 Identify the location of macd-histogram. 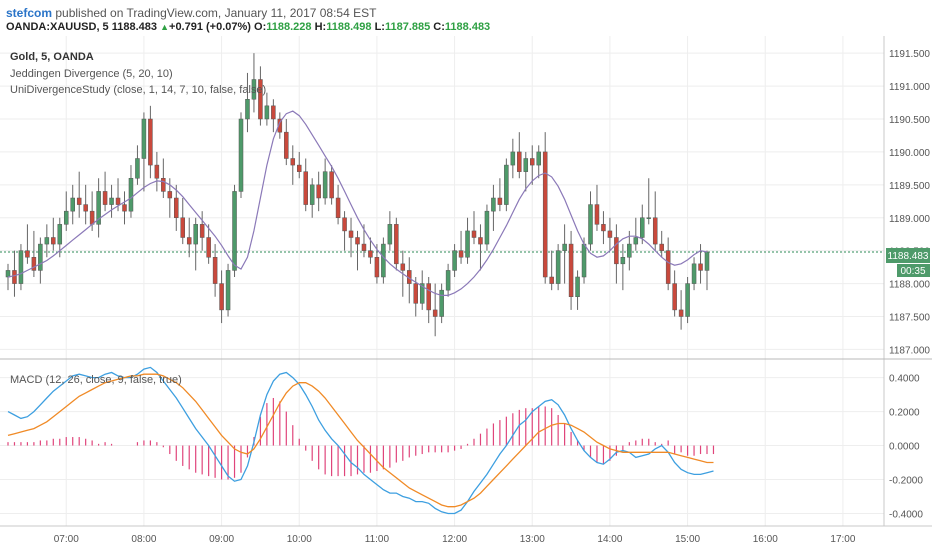
(361, 438).